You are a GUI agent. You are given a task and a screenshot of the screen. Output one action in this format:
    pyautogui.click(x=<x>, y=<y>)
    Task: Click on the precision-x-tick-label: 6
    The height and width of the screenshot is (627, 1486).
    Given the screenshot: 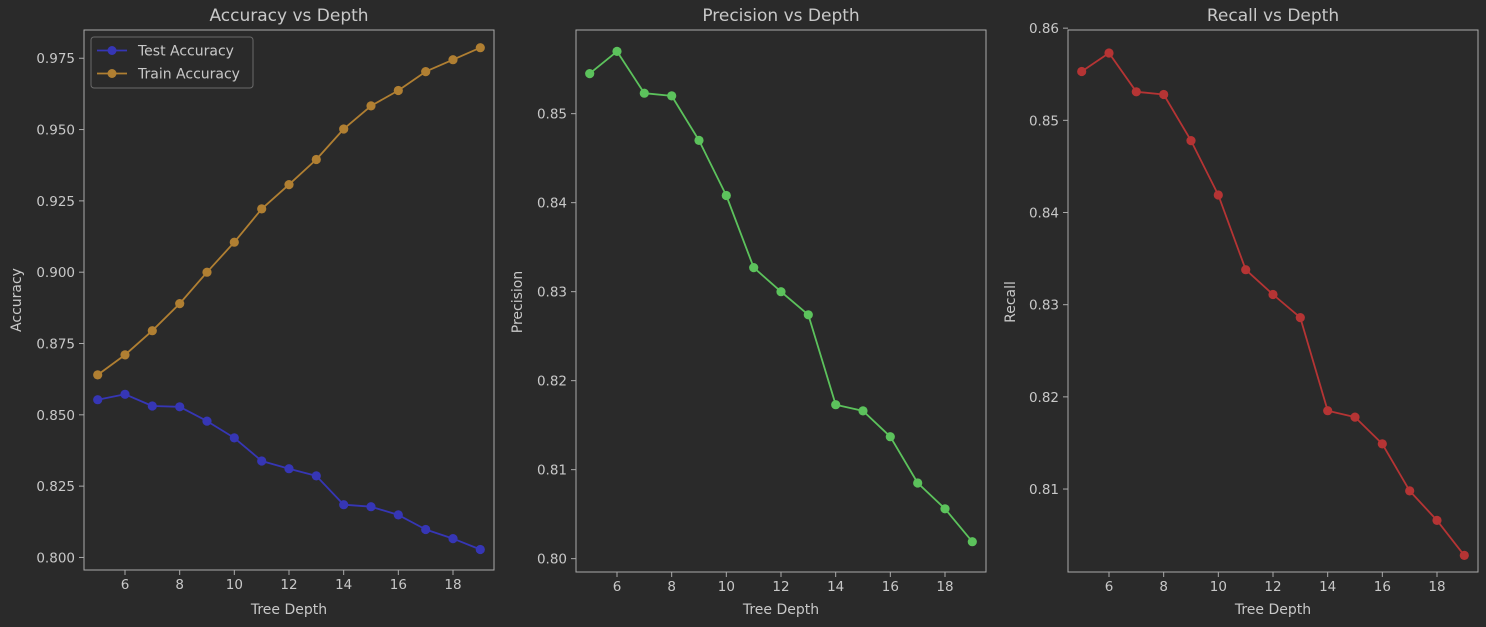 What is the action you would take?
    pyautogui.click(x=617, y=587)
    